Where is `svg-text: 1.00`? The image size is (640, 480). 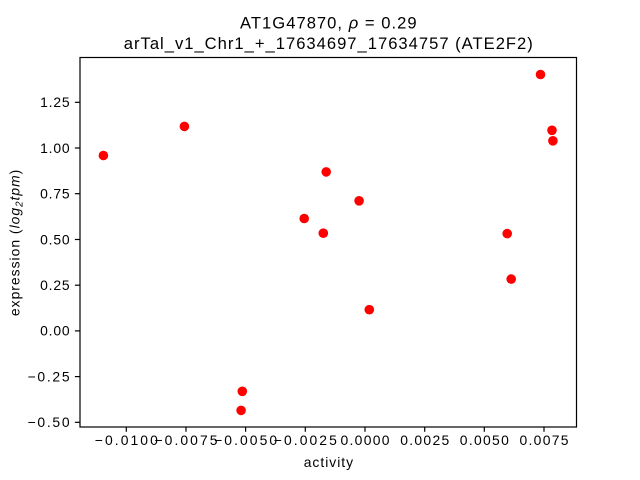
svg-text: 1.00 is located at coordinates (55, 148).